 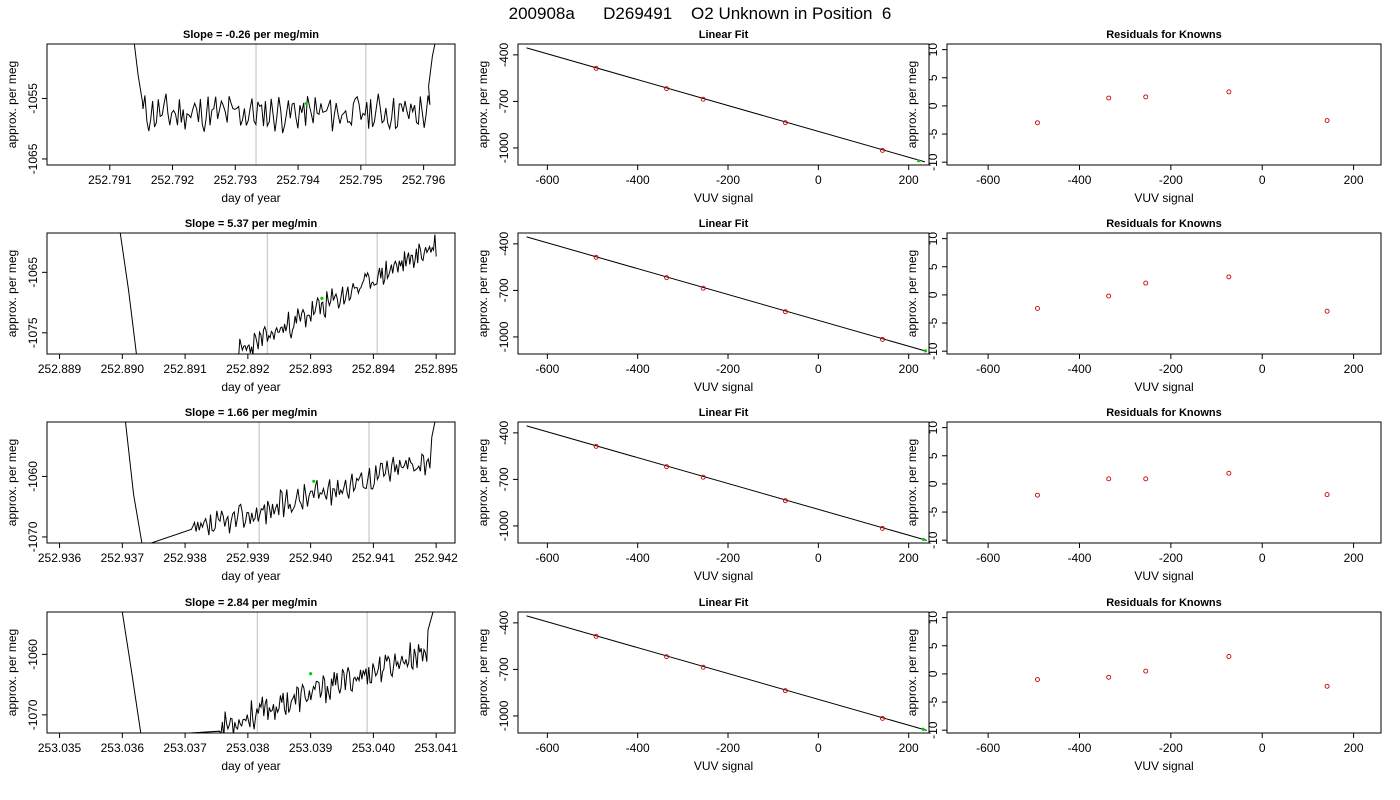 What do you see at coordinates (374, 369) in the screenshot?
I see `x-tick-label: 252.894` at bounding box center [374, 369].